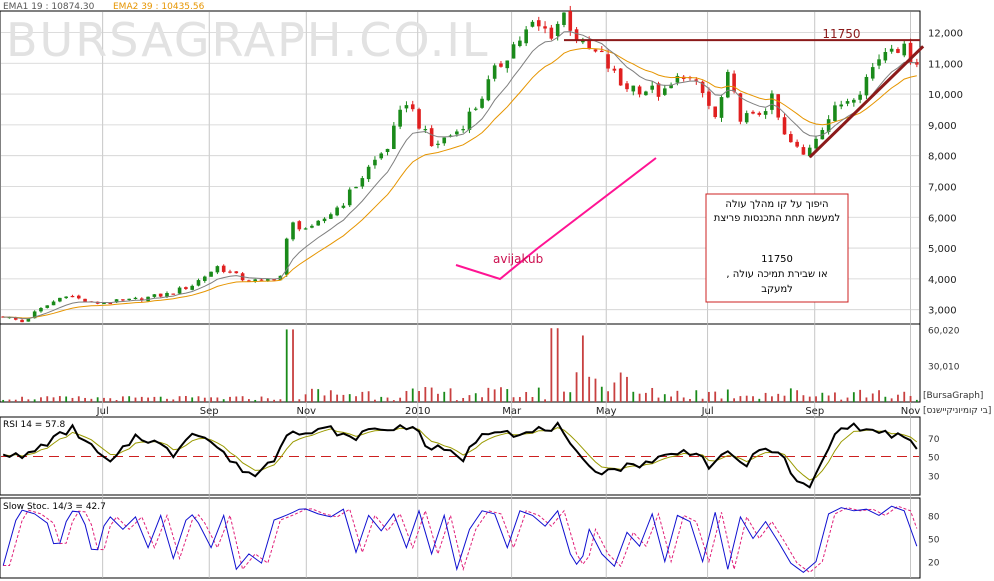  What do you see at coordinates (953, 396) in the screenshot?
I see `volume-source-tag: [BursaGraph]` at bounding box center [953, 396].